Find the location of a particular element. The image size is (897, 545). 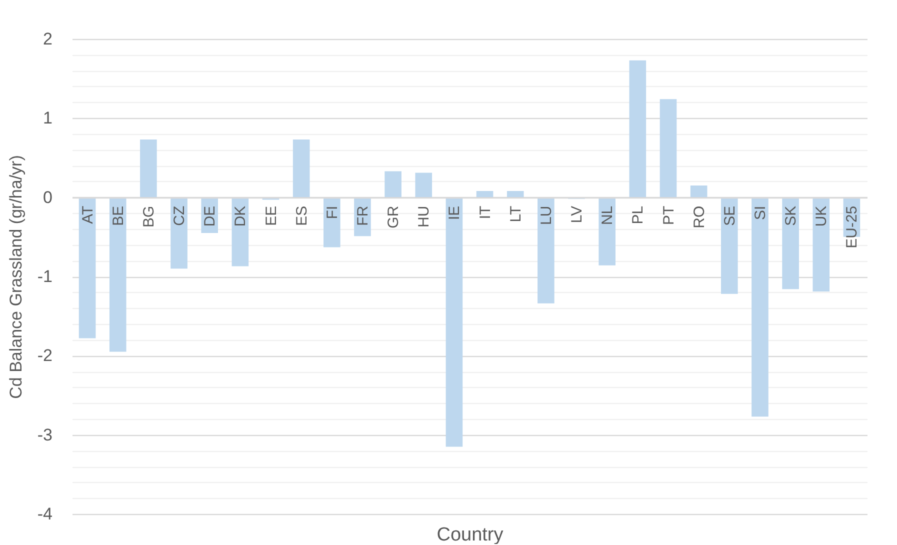

x-tick-label: HU is located at coordinates (424, 217).